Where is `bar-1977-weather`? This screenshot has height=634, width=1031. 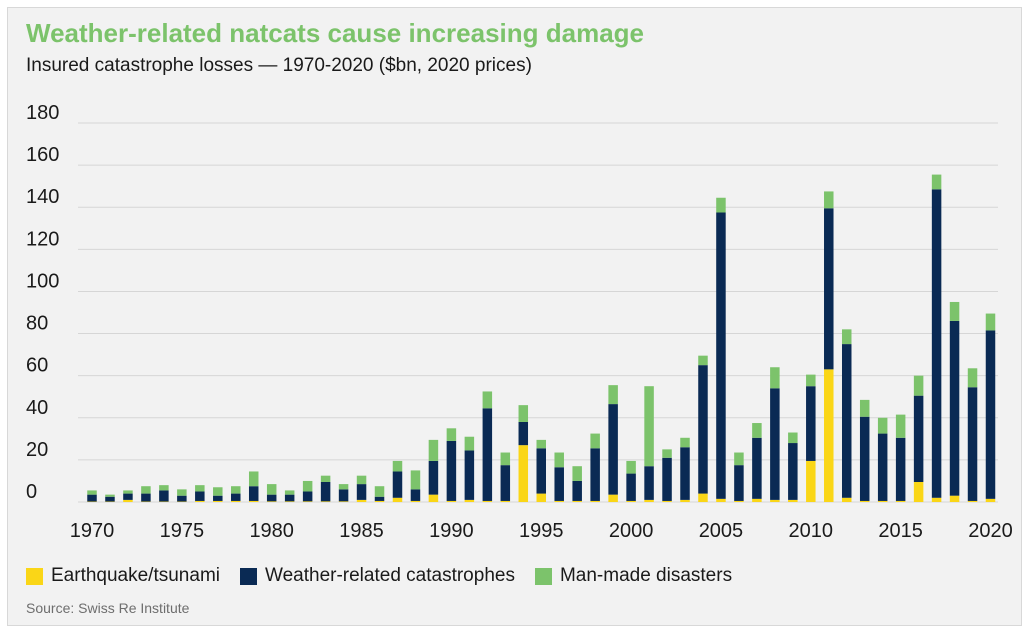 bar-1977-weather is located at coordinates (218, 498).